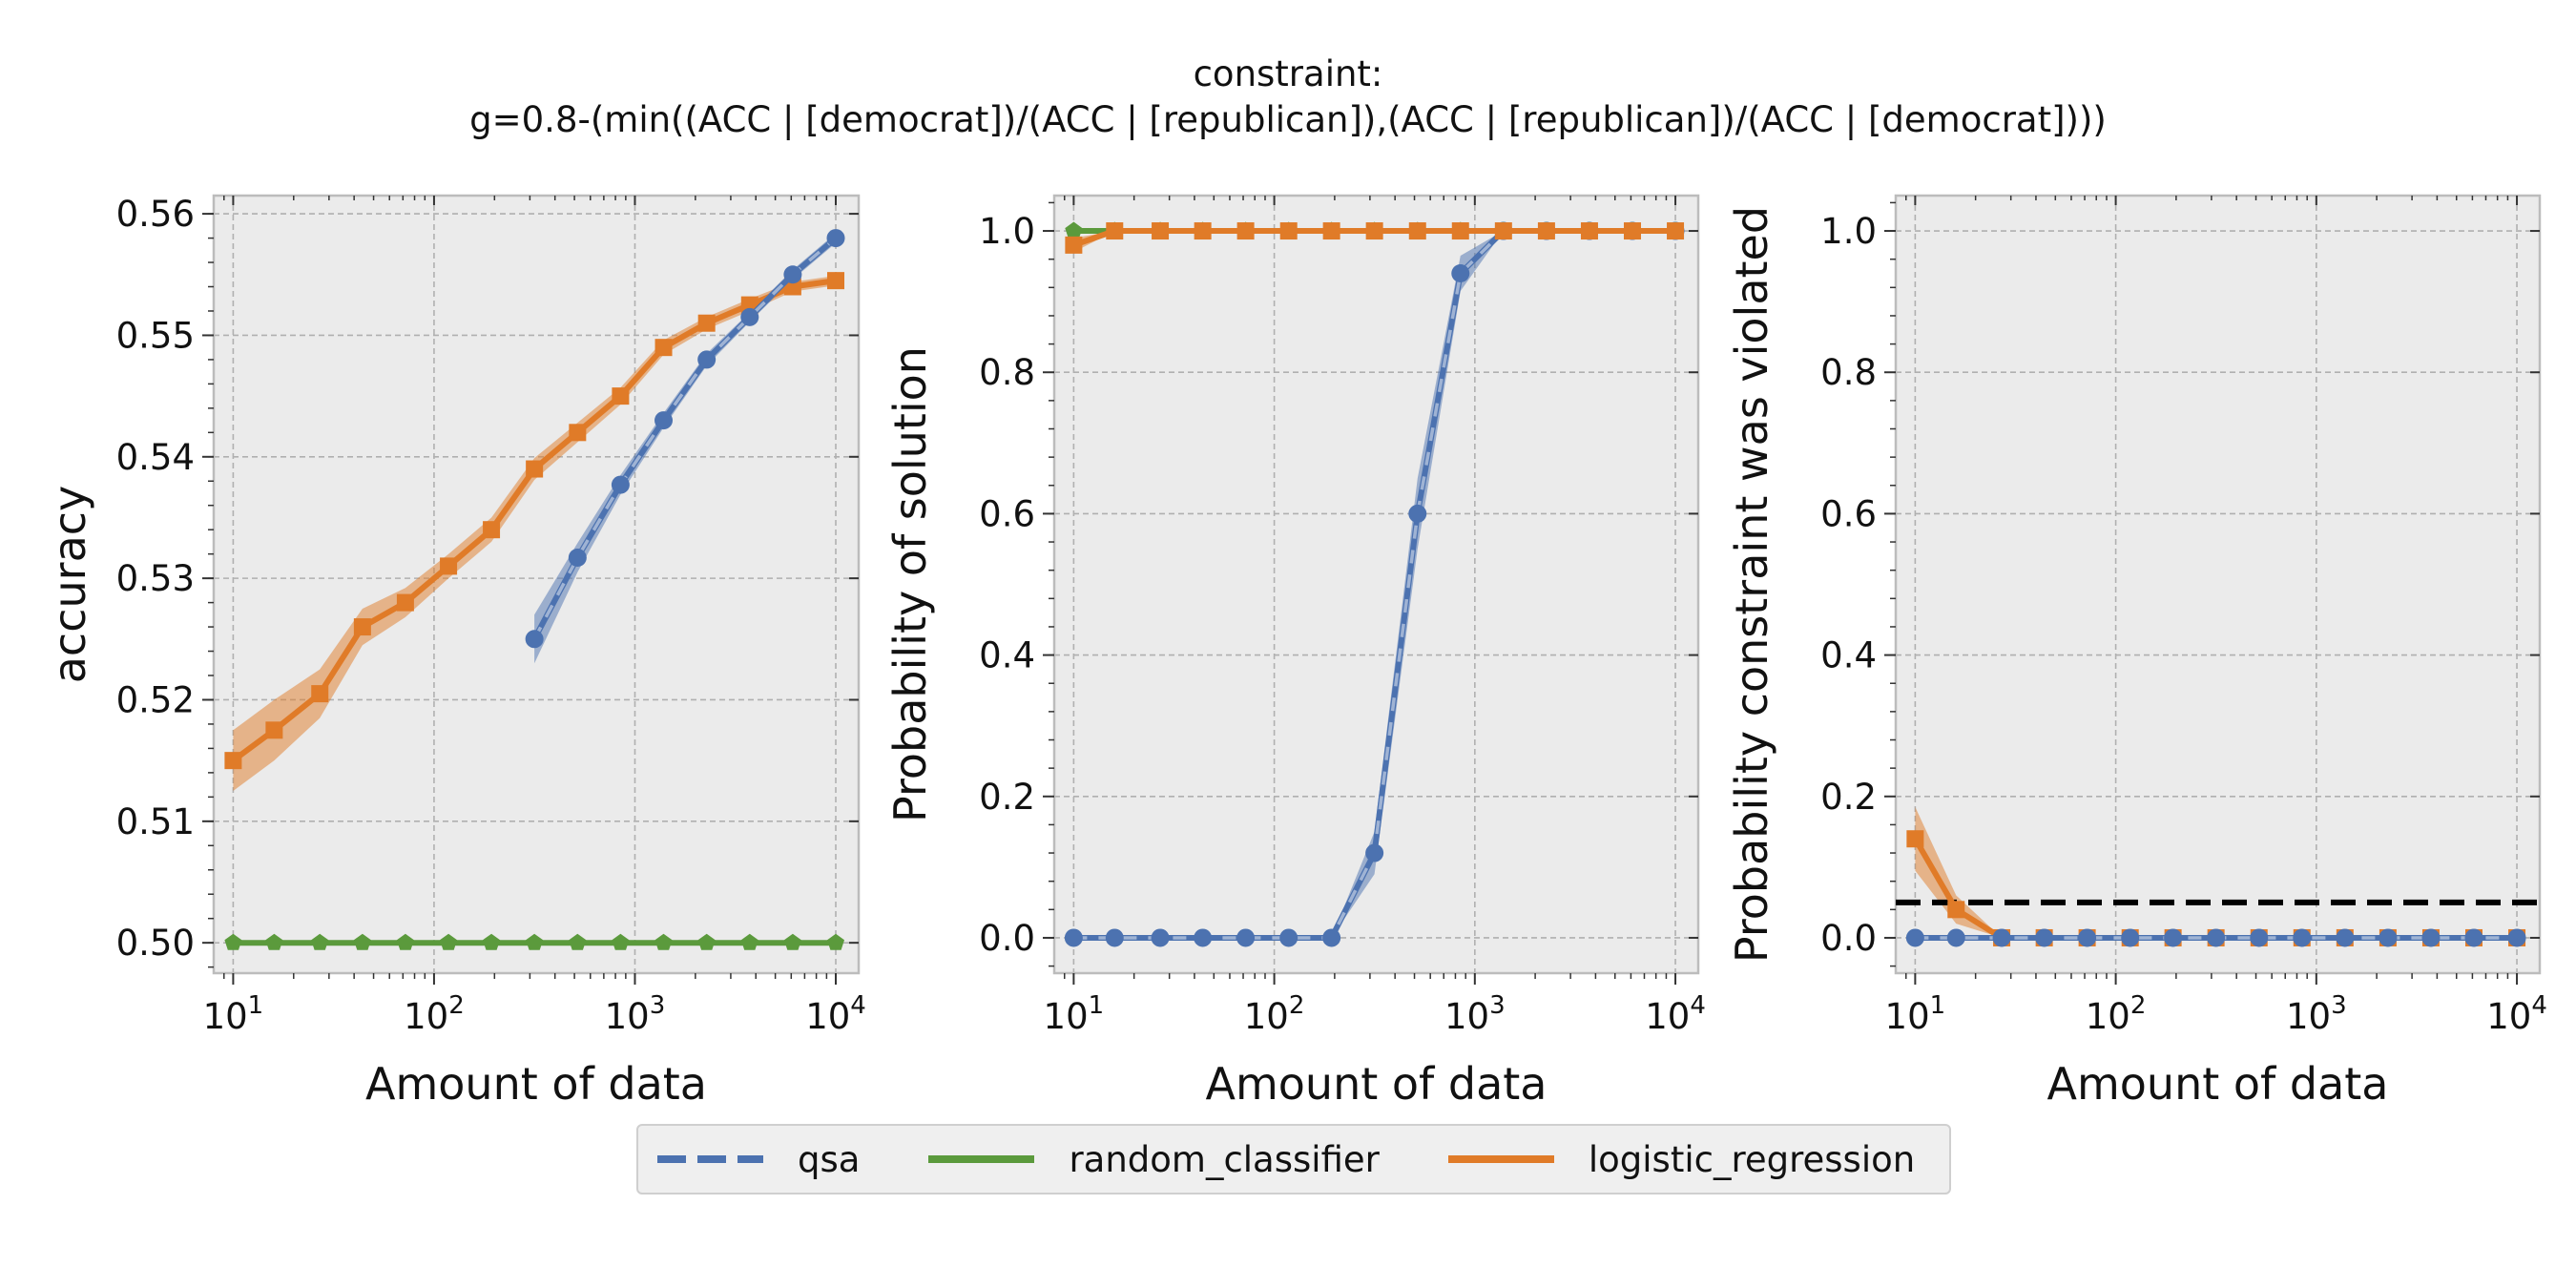  What do you see at coordinates (710, 1159) in the screenshot?
I see `legend-swatch-qsa` at bounding box center [710, 1159].